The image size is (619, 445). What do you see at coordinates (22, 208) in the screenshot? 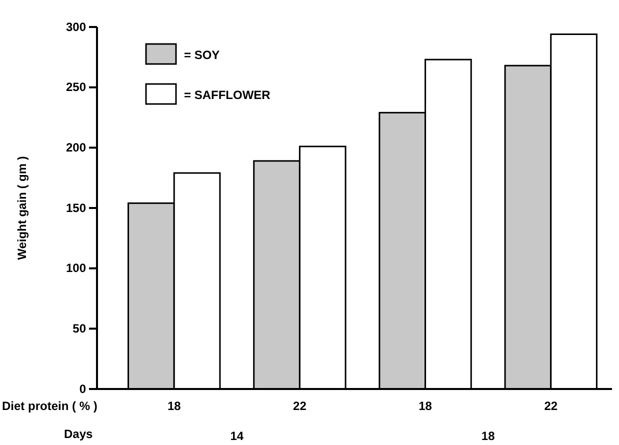
I see `y-axis-title: Weight gain ( gm )` at bounding box center [22, 208].